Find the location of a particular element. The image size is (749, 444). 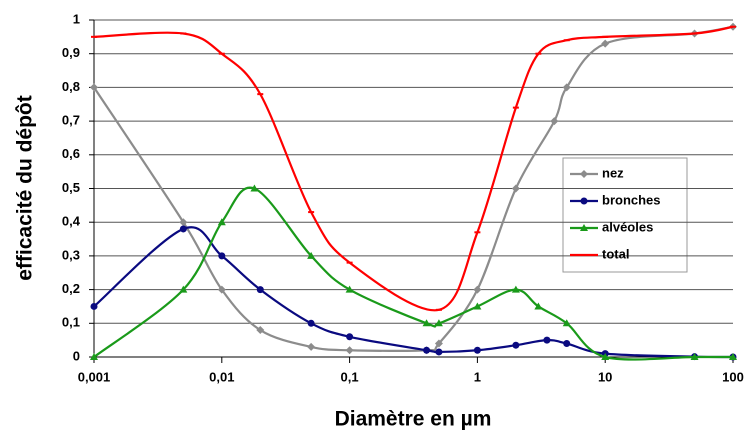

y-tick-label: 0,9 is located at coordinates (71, 52).